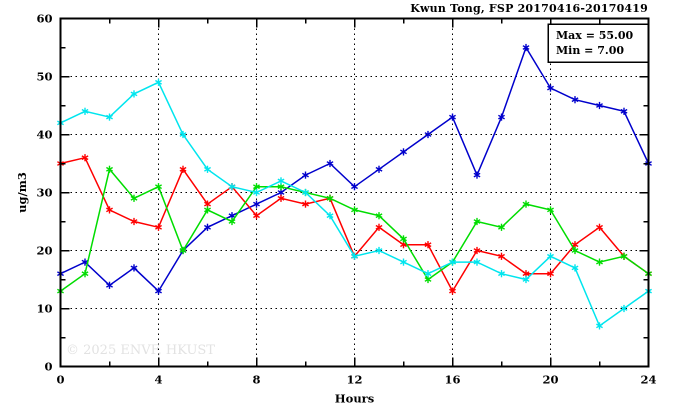  What do you see at coordinates (44, 19) in the screenshot?
I see `y-tick-label: 60` at bounding box center [44, 19].